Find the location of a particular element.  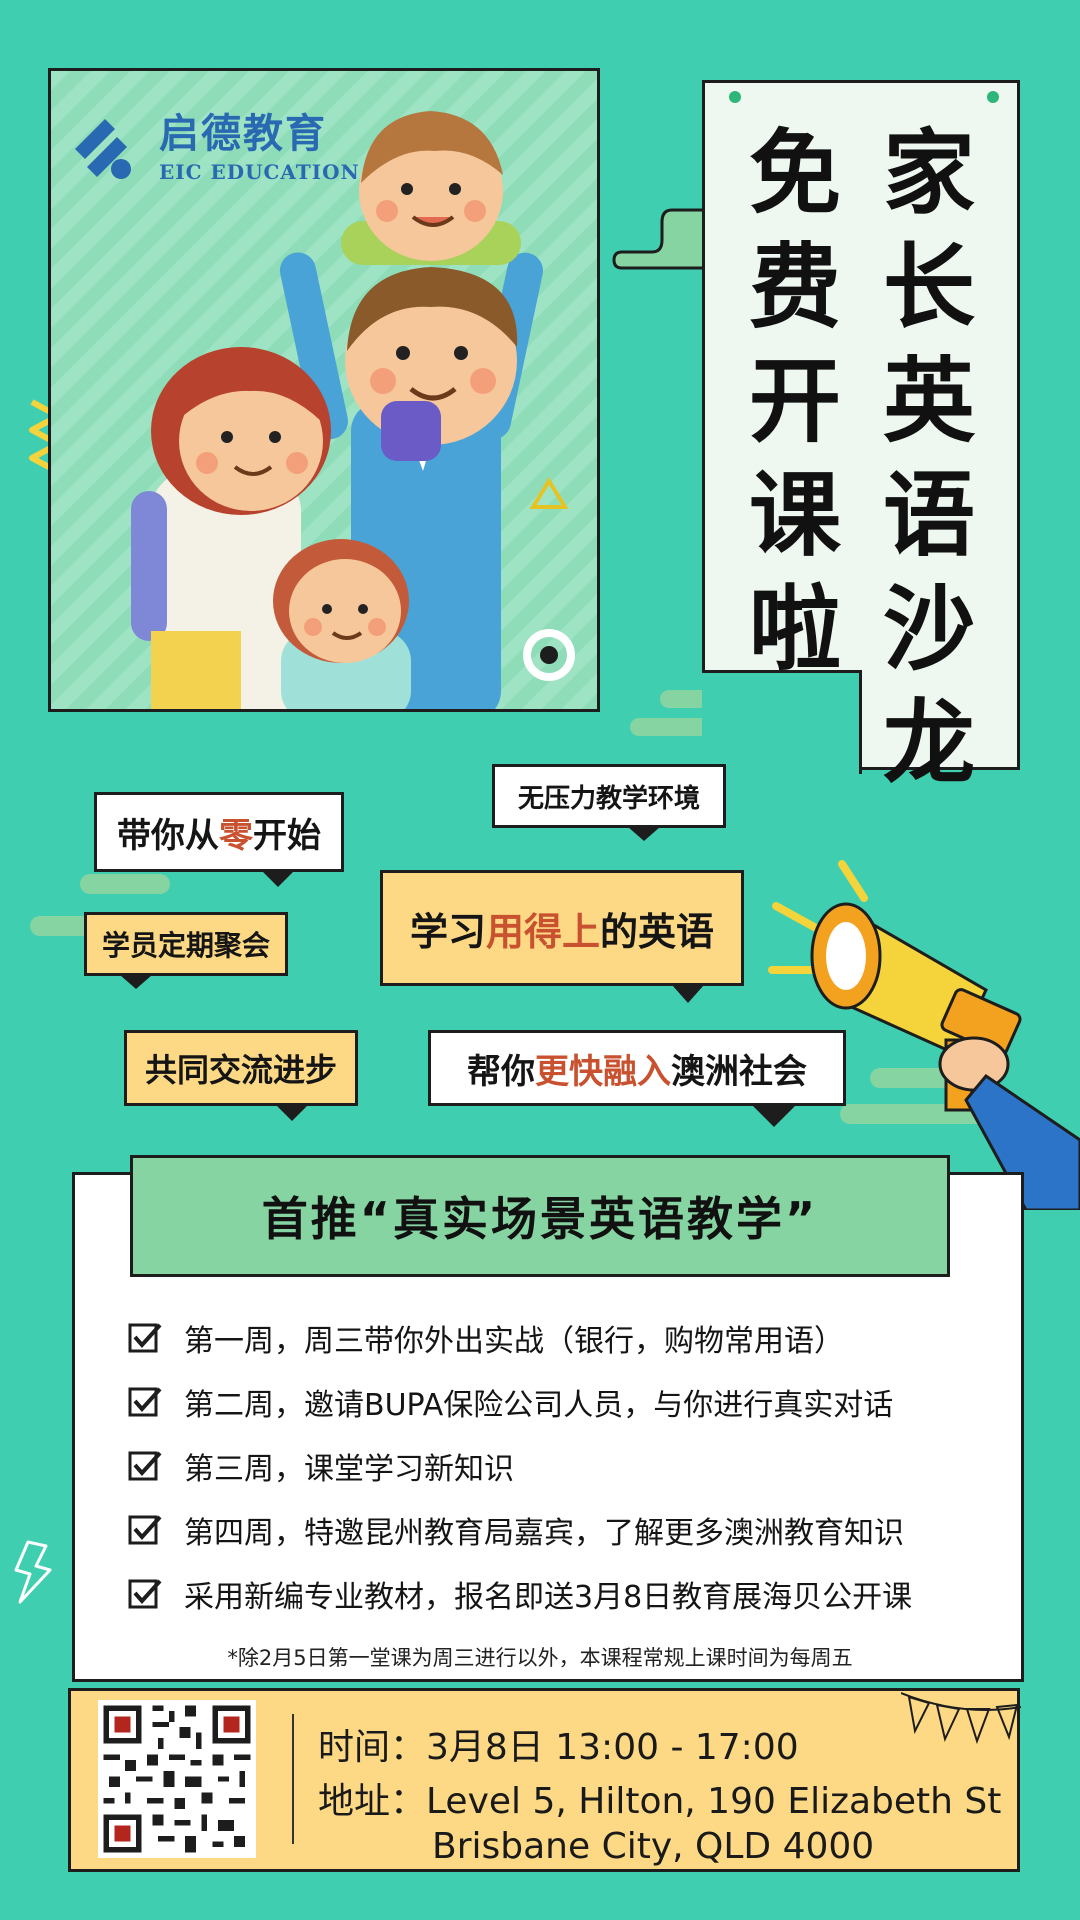

course-heading: 首推“真实场景英语教学” is located at coordinates (540, 1216).